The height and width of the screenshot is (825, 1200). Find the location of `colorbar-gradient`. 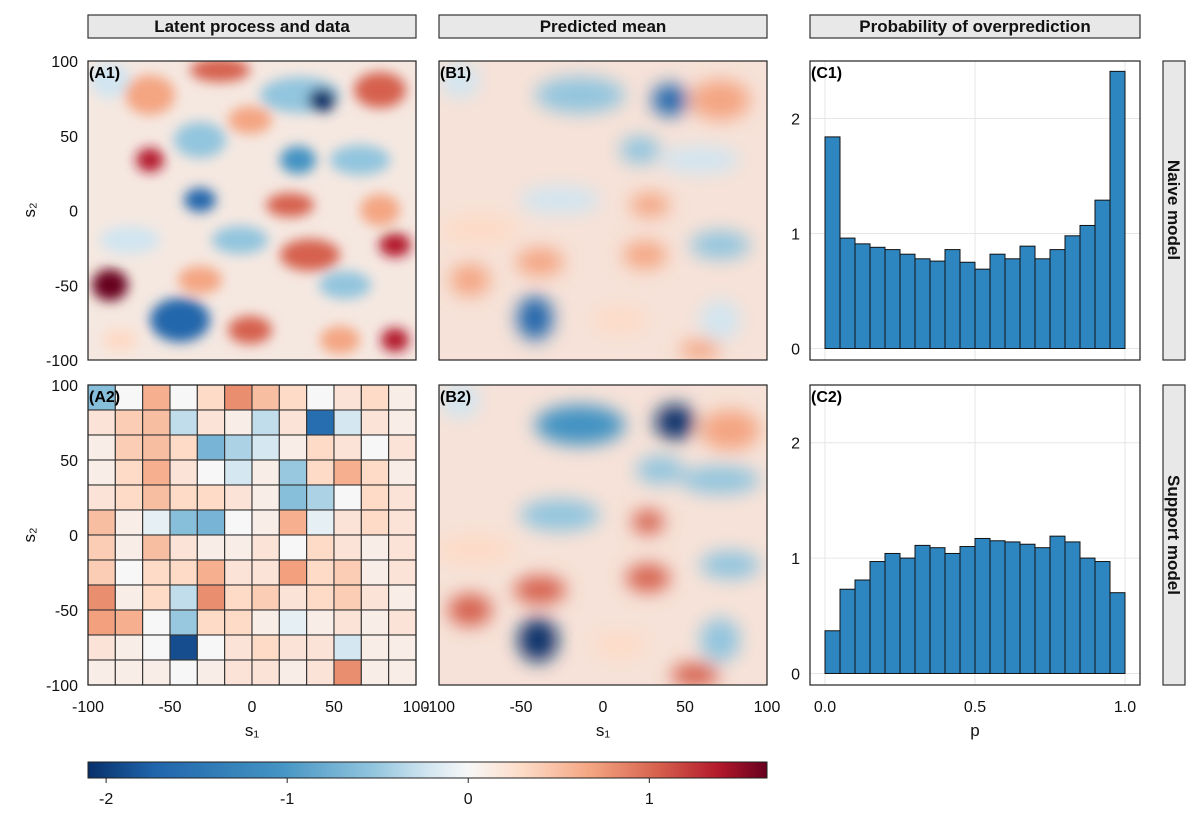

colorbar-gradient is located at coordinates (427, 770).